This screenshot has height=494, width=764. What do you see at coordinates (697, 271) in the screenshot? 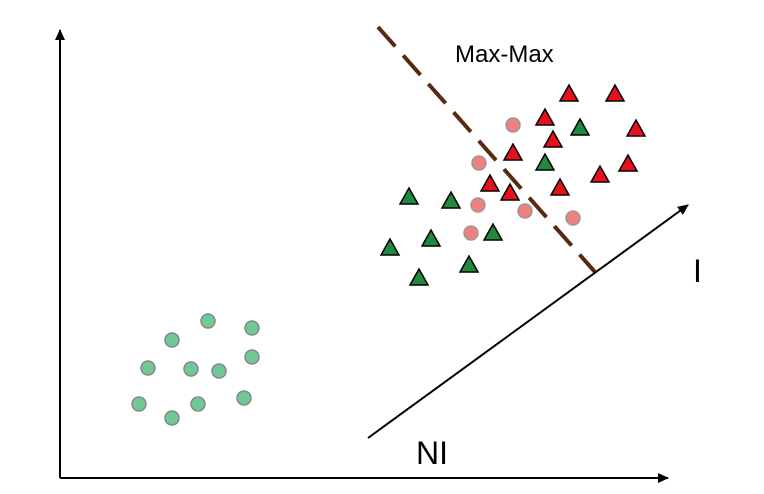
I see `arrow-end-label: I` at bounding box center [697, 271].